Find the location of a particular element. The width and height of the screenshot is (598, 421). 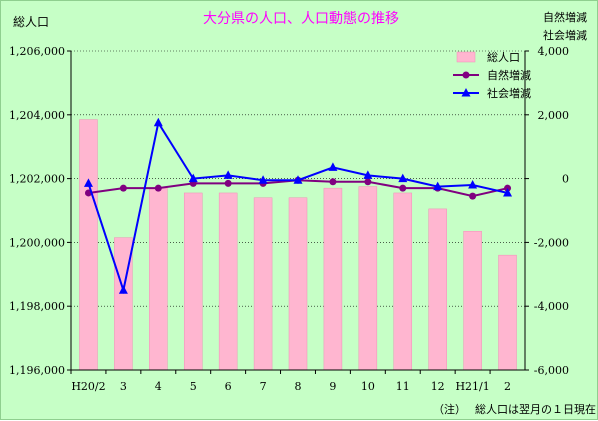

x-tick-label: H20/2 is located at coordinates (88, 386).